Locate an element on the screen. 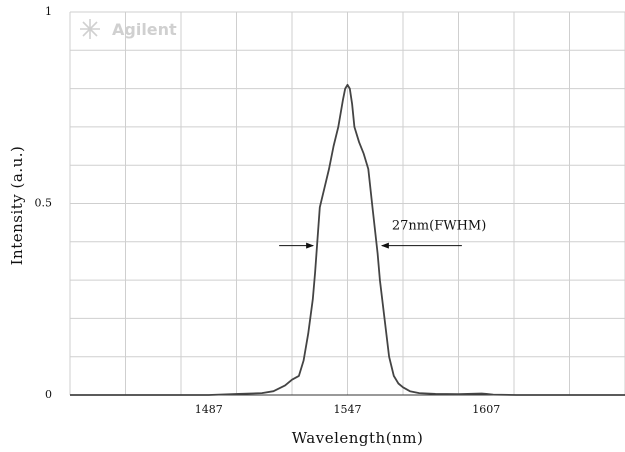 This screenshot has height=452, width=625. x-tick-label: 1547 is located at coordinates (348, 409).